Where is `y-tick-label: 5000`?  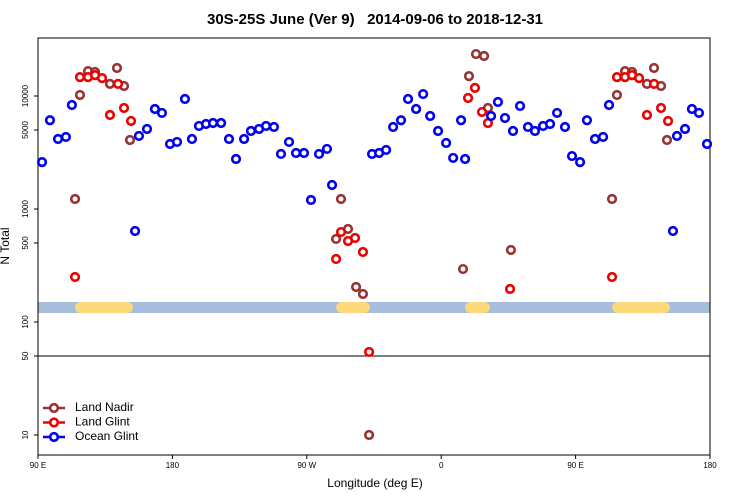
y-tick-label: 5000 is located at coordinates (25, 130).